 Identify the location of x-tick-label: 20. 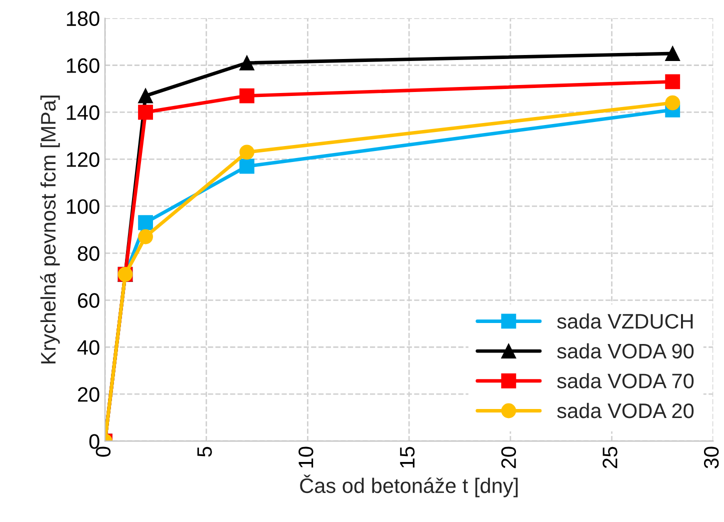
(508, 457).